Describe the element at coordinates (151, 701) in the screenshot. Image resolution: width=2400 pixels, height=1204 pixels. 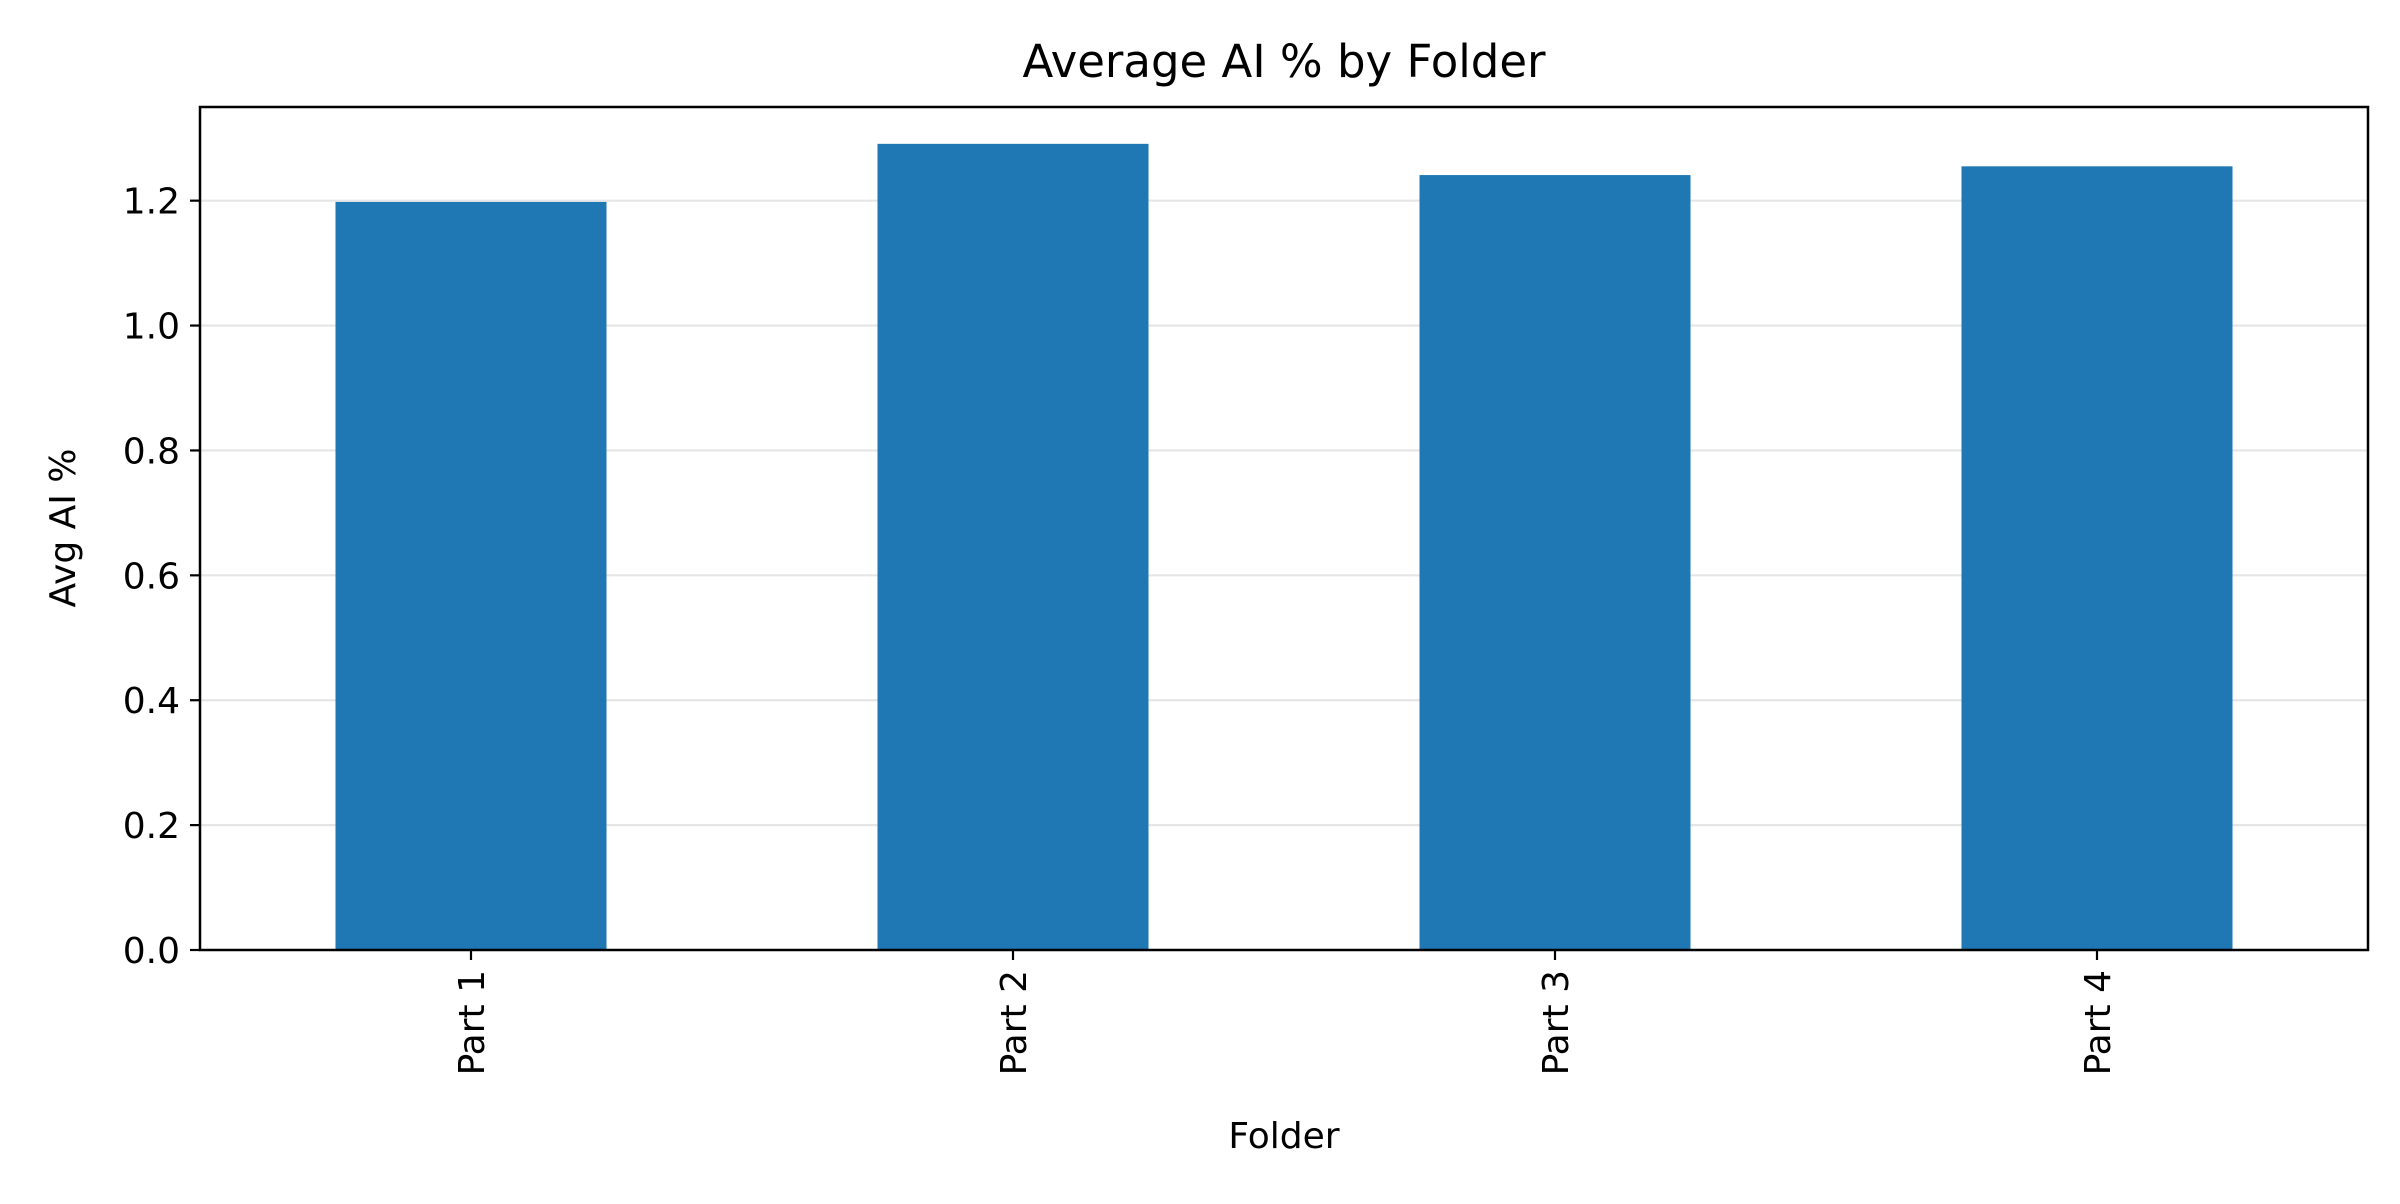
I see `y-tick-label: 0.4` at that location.